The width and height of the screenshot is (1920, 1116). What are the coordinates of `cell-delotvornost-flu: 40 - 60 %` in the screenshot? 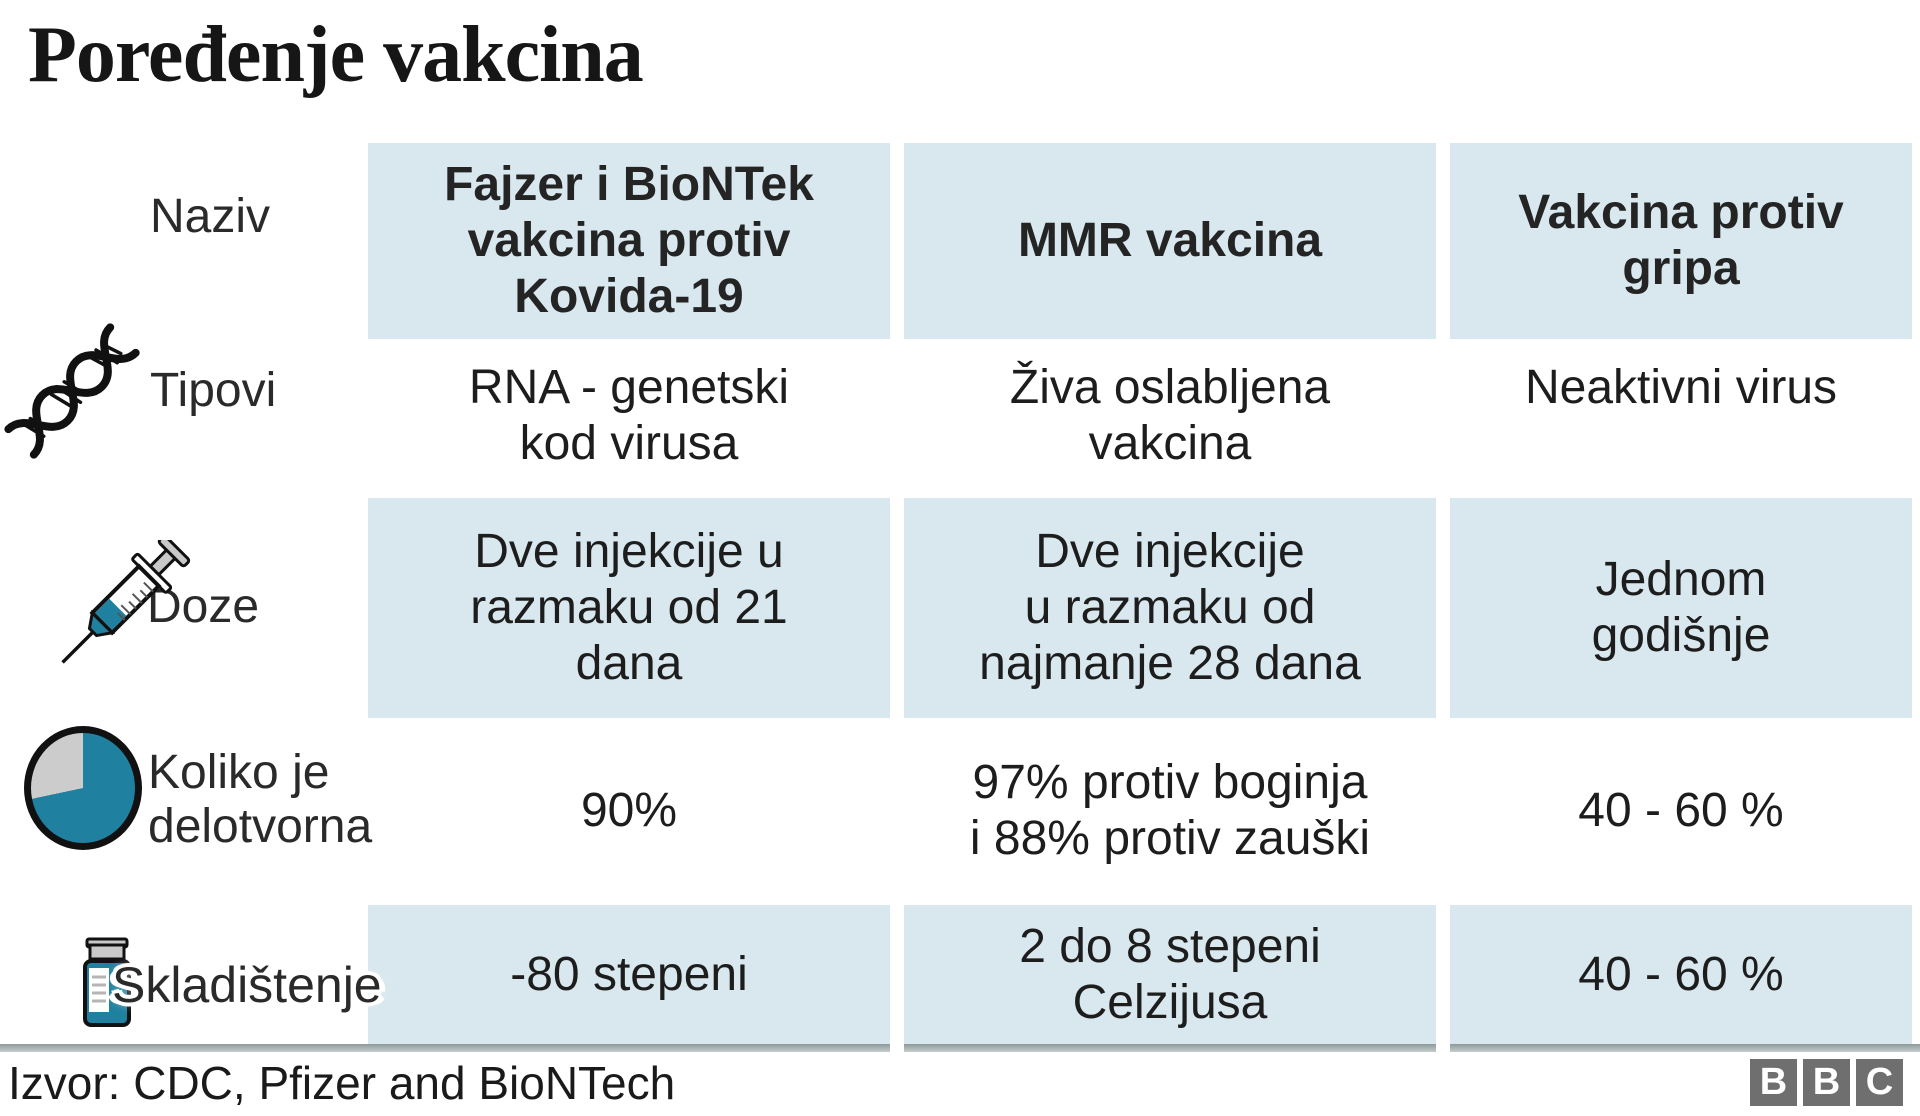 It's located at (1681, 810).